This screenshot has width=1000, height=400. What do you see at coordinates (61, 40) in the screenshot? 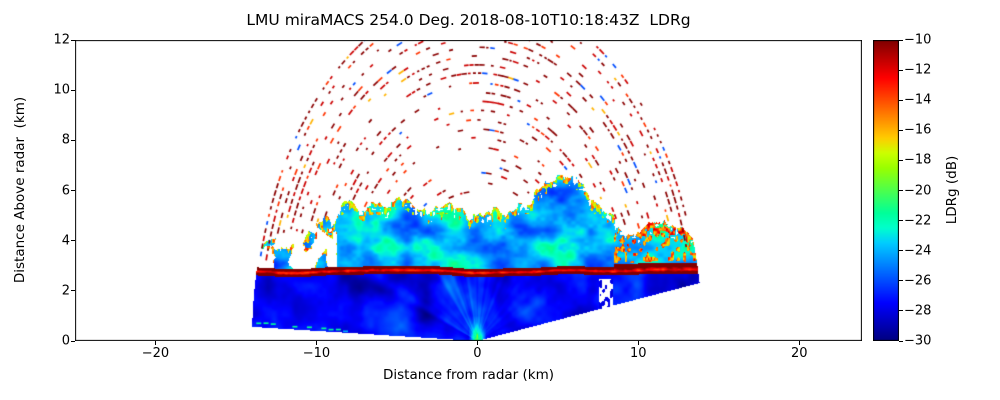
I see `y-tick-label: 12` at bounding box center [61, 40].